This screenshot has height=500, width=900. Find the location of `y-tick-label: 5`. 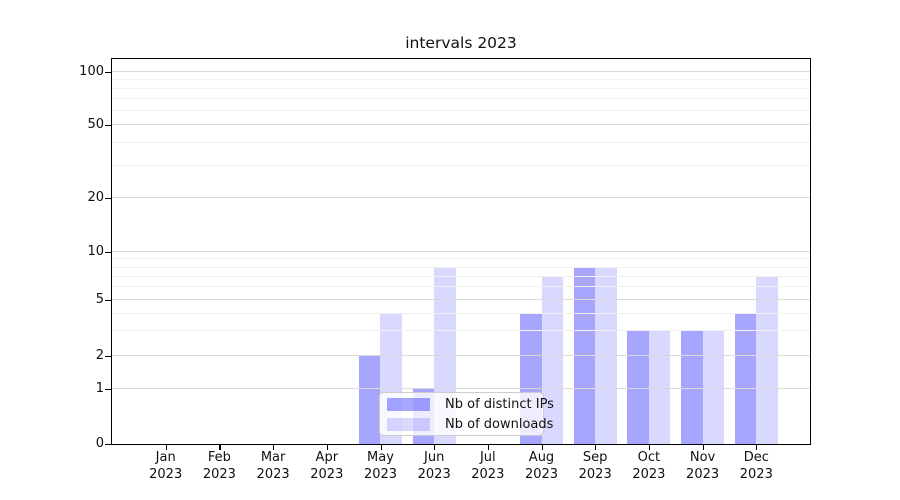

y-tick-label: 5 is located at coordinates (99, 299).